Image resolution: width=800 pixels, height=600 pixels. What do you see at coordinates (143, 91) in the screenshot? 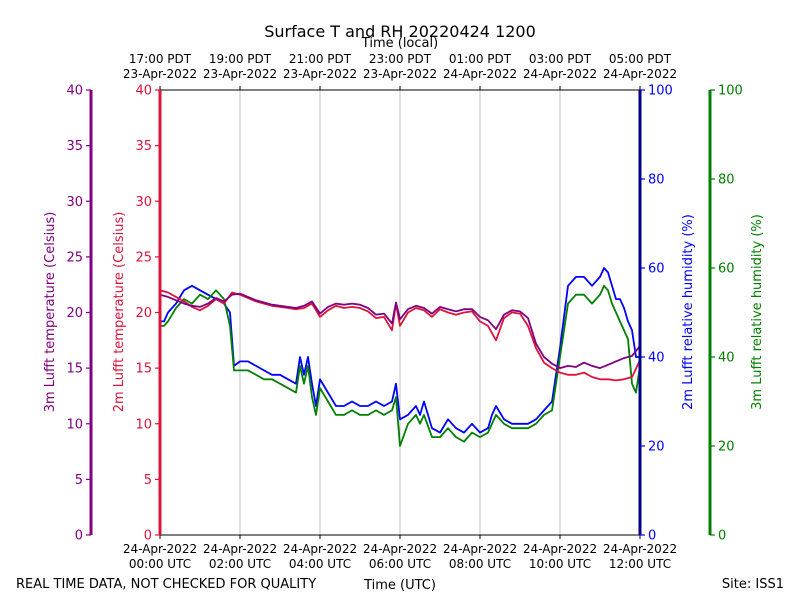
I see `t2m-tick-label: 40` at bounding box center [143, 91].